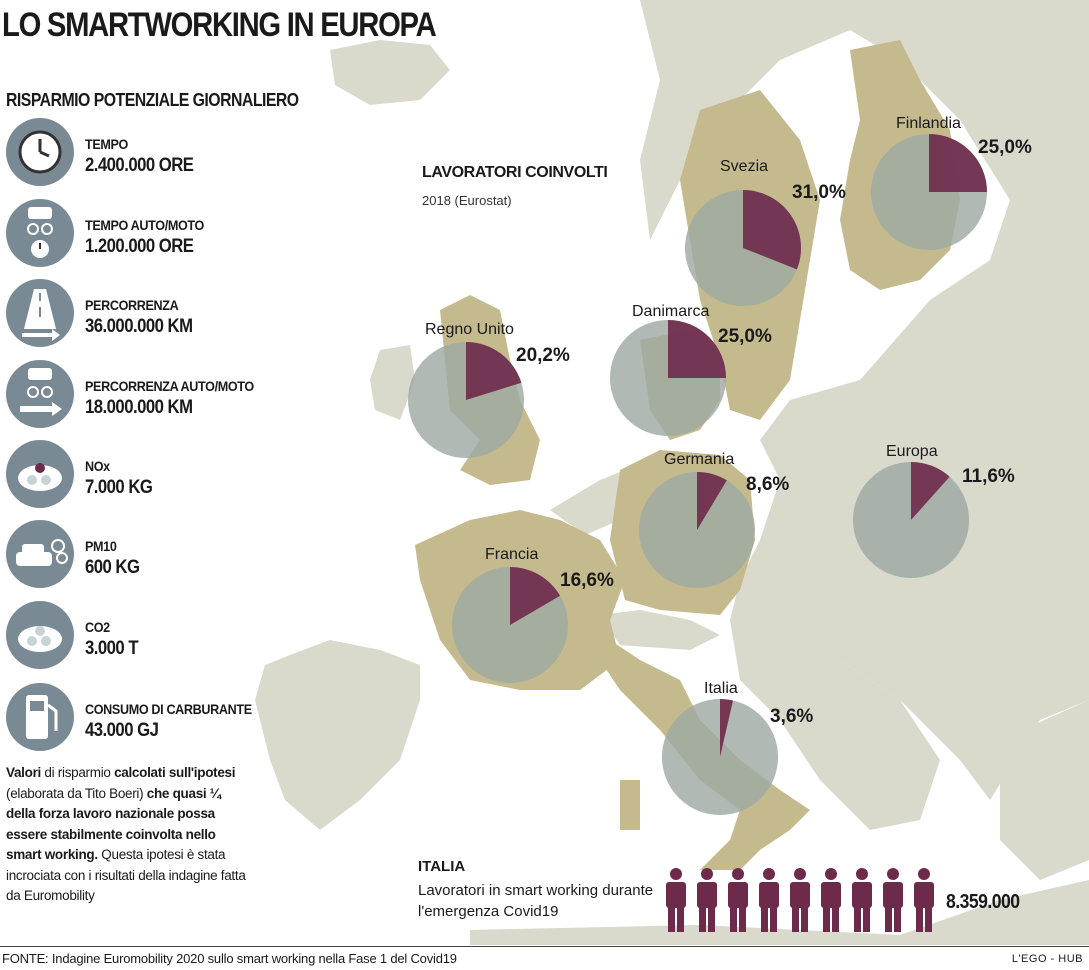 Image resolution: width=1089 pixels, height=970 pixels. I want to click on country-label: Italia, so click(721, 688).